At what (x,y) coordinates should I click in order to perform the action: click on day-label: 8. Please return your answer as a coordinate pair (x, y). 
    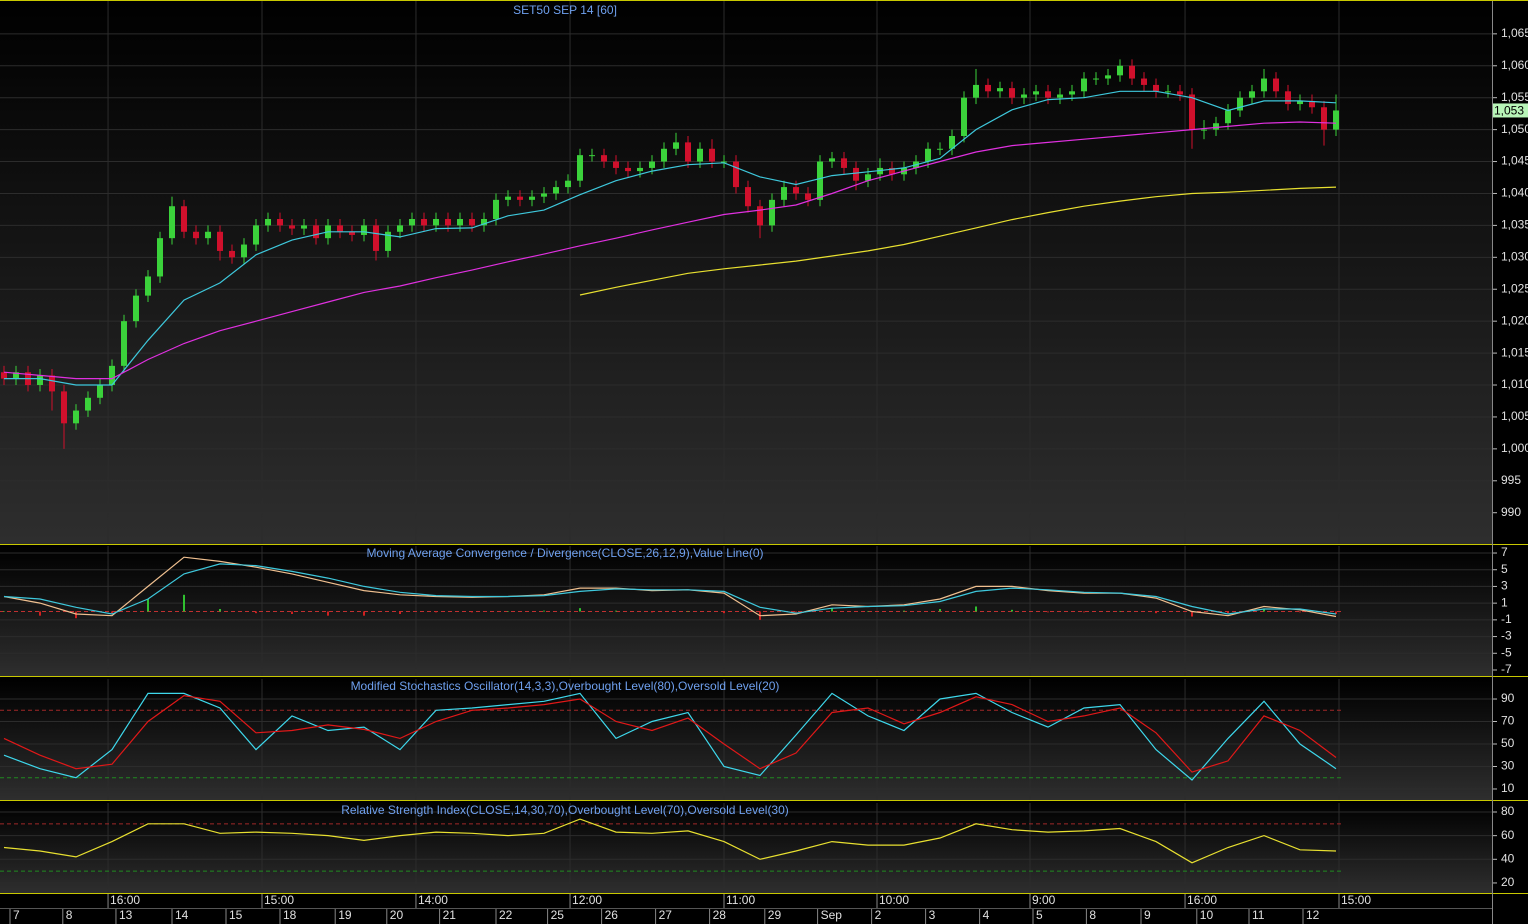
    Looking at the image, I should click on (69, 915).